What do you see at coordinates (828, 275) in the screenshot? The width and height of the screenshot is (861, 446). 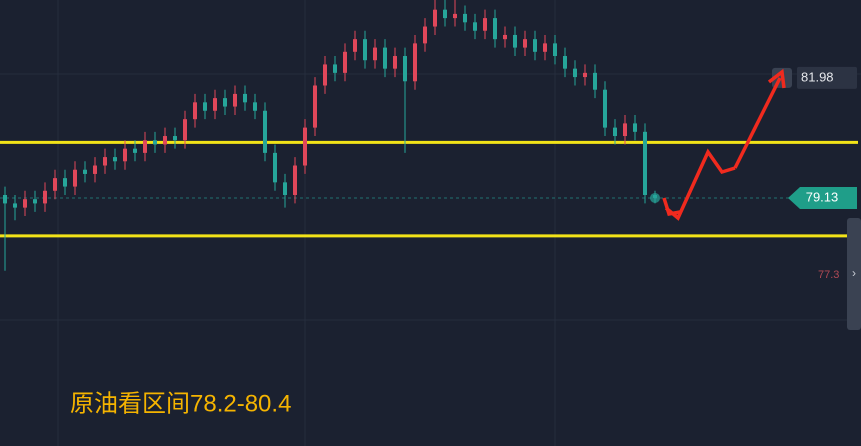 I see `low-marker-label: 77.3` at bounding box center [828, 275].